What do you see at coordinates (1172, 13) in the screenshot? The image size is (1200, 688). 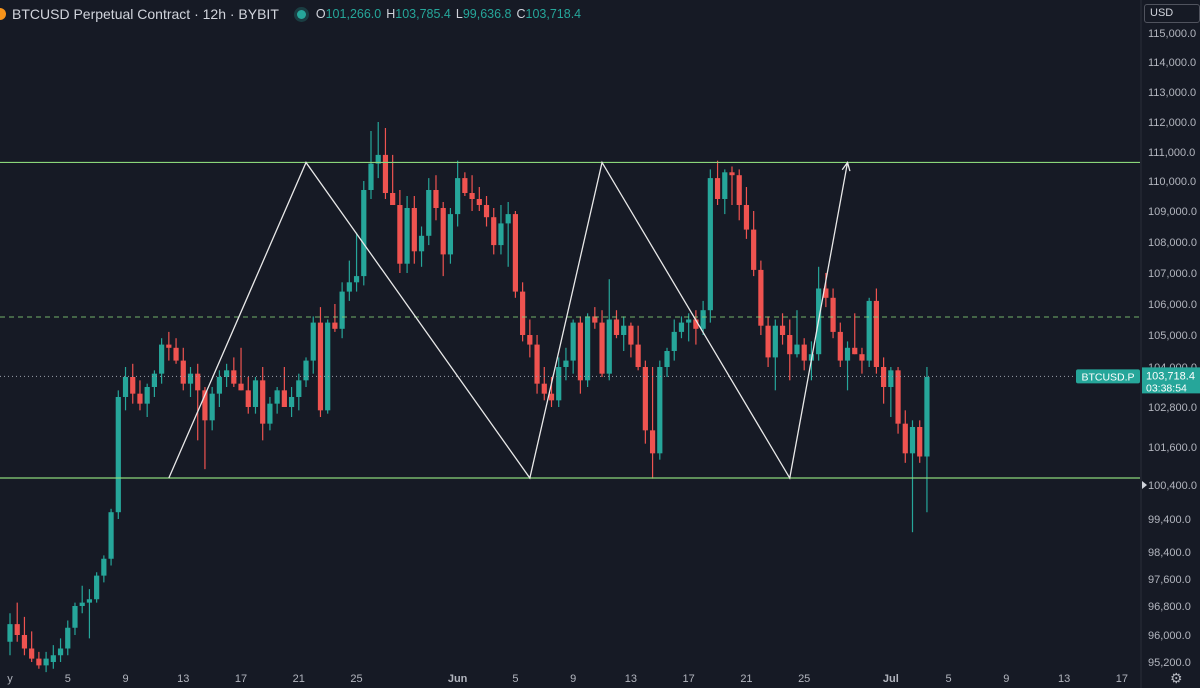 I see `currency-selector: USD` at bounding box center [1172, 13].